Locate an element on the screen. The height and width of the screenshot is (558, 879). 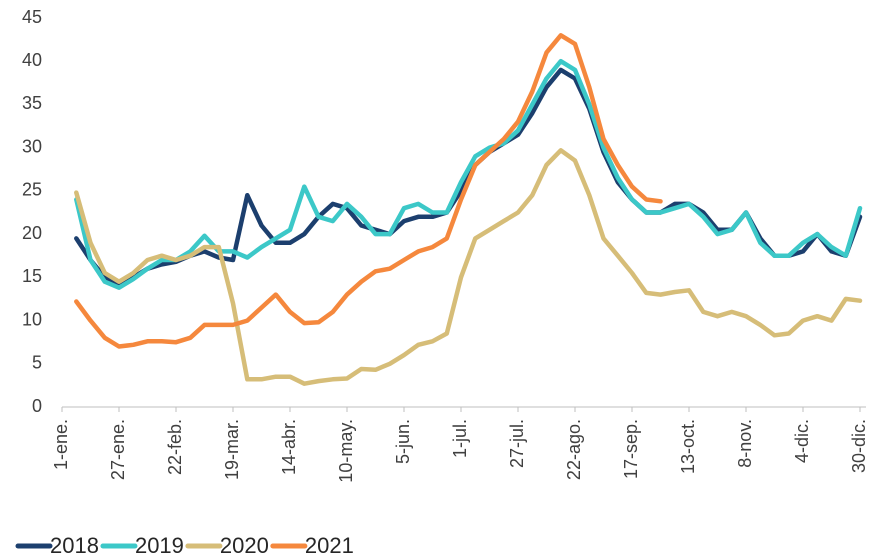
x-tick-label: 30-dic. is located at coordinates (859, 446).